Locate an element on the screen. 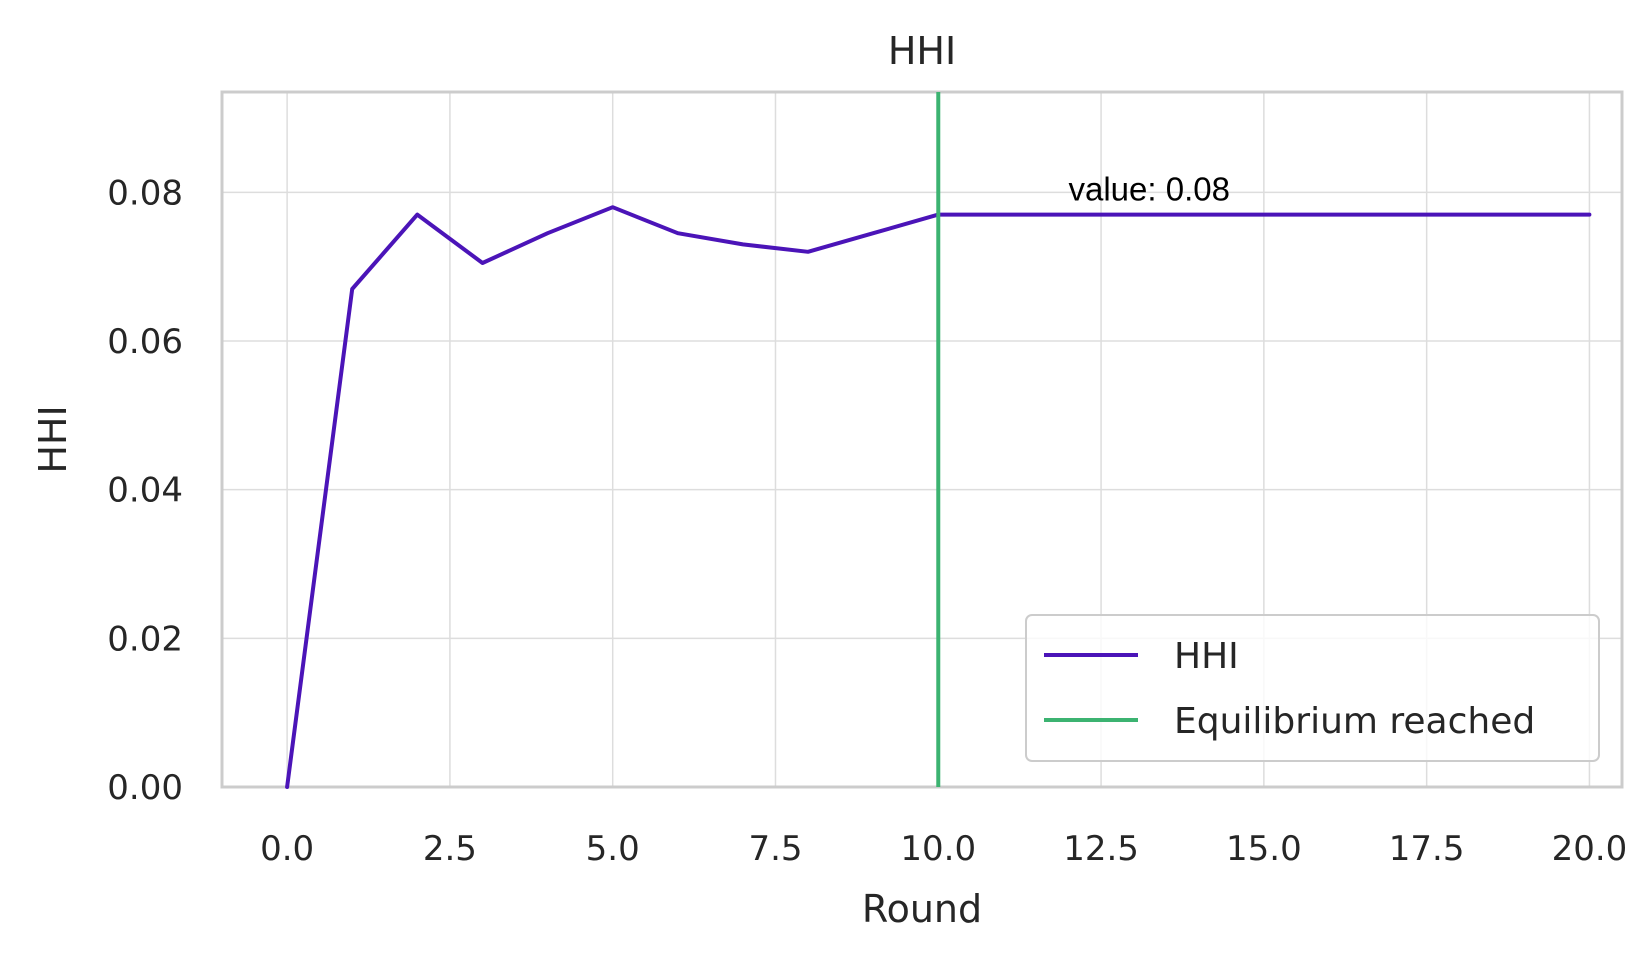 This screenshot has height=959, width=1646. y-tick-label: 0.06 is located at coordinates (145, 342).